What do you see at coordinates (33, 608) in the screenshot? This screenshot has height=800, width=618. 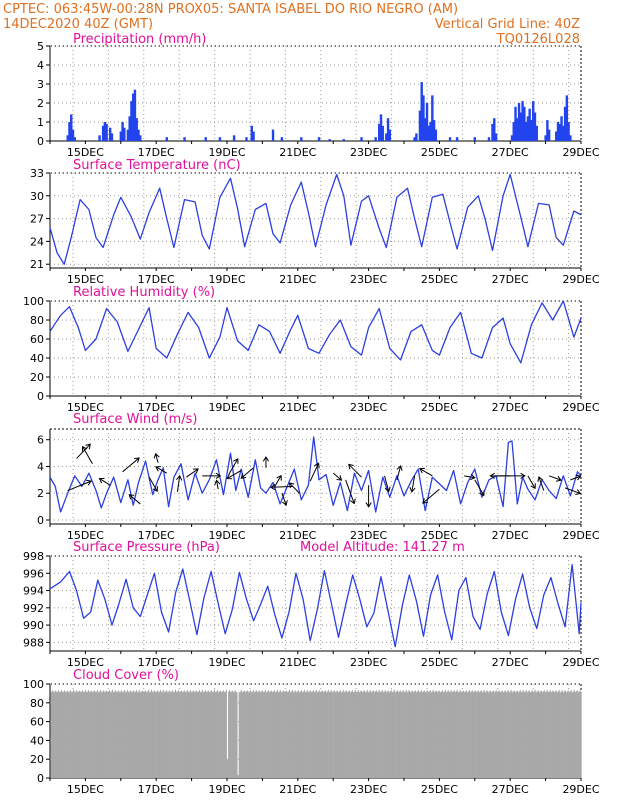 I see `y-tick-label: 992` at bounding box center [33, 608].